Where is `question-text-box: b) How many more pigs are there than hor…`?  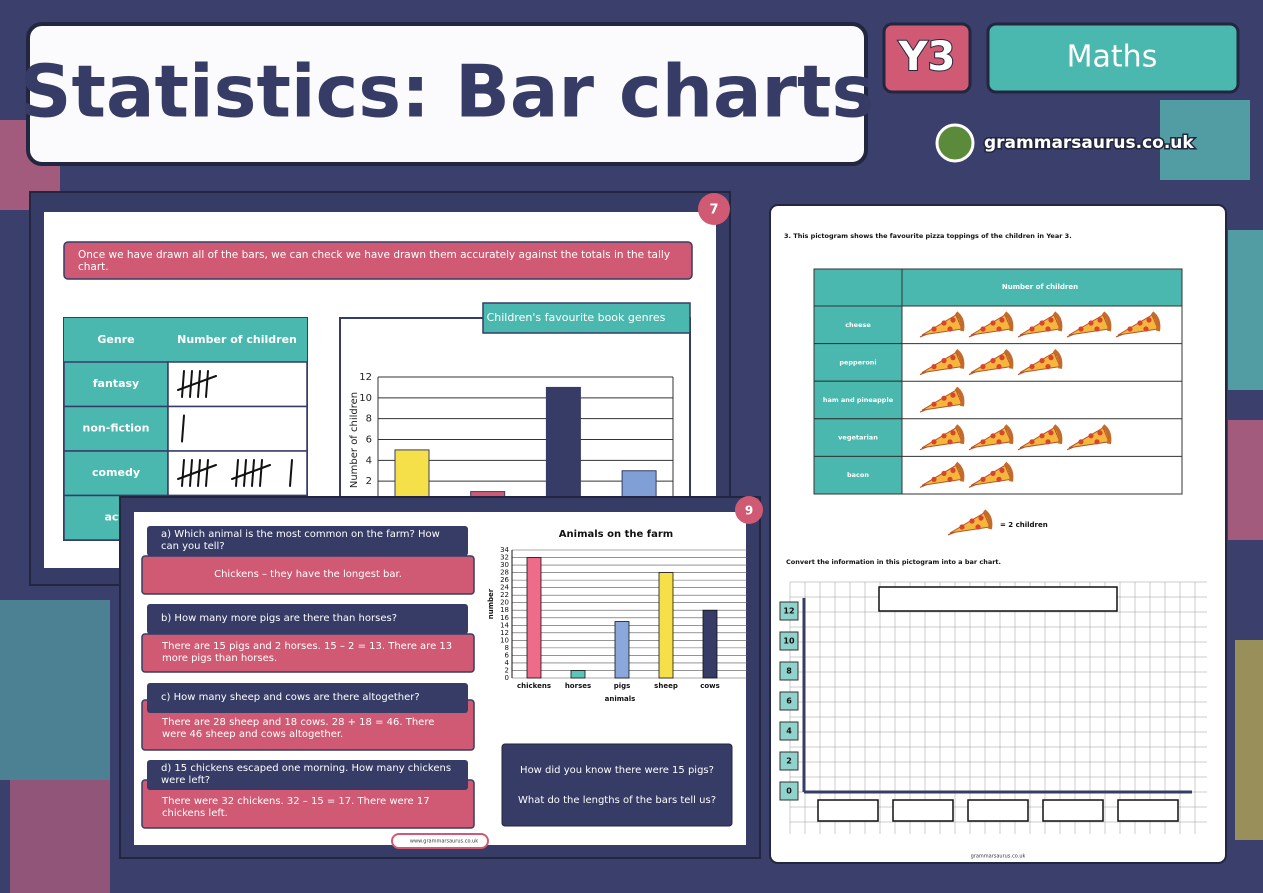 question-text-box: b) How many more pigs are there than hor… is located at coordinates (279, 618).